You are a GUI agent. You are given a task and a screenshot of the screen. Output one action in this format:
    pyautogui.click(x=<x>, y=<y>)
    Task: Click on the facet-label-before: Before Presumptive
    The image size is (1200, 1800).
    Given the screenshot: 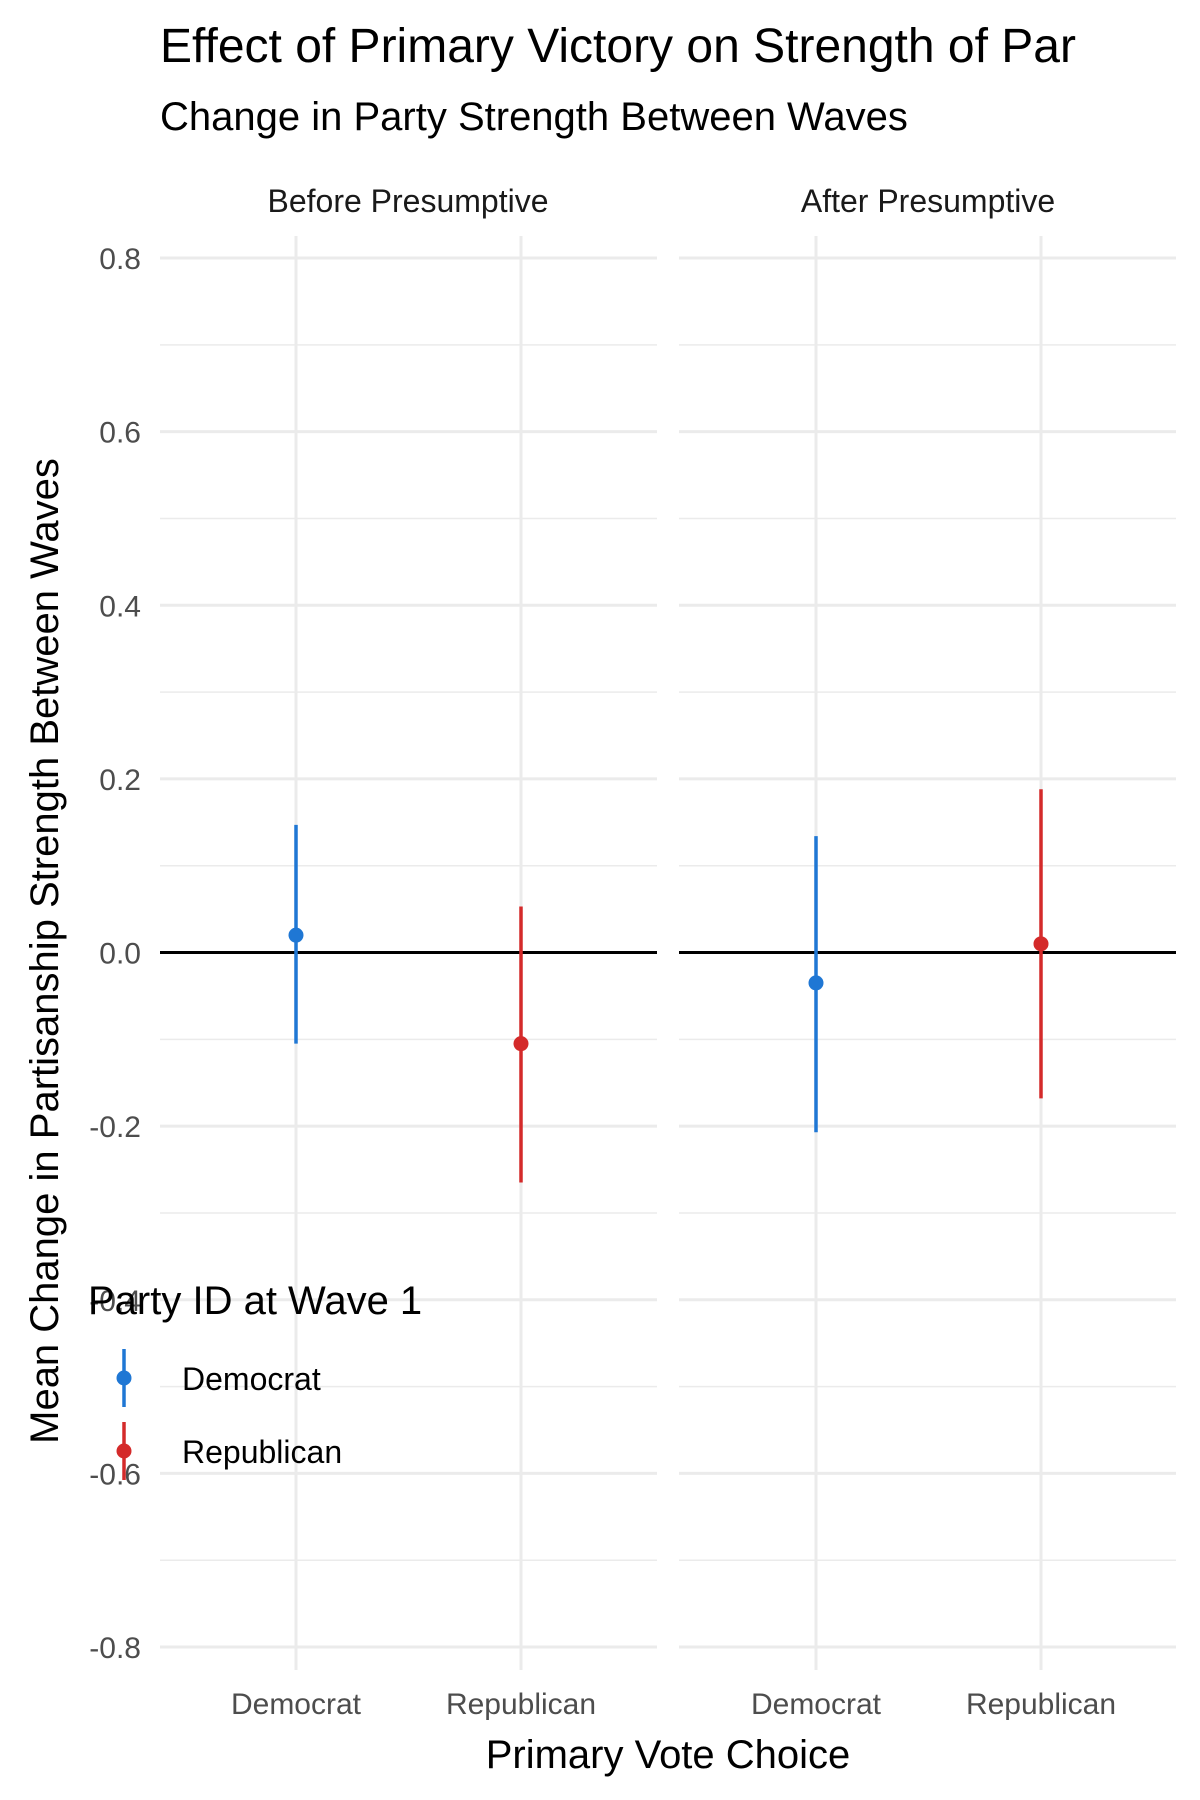 What is the action you would take?
    pyautogui.click(x=407, y=201)
    